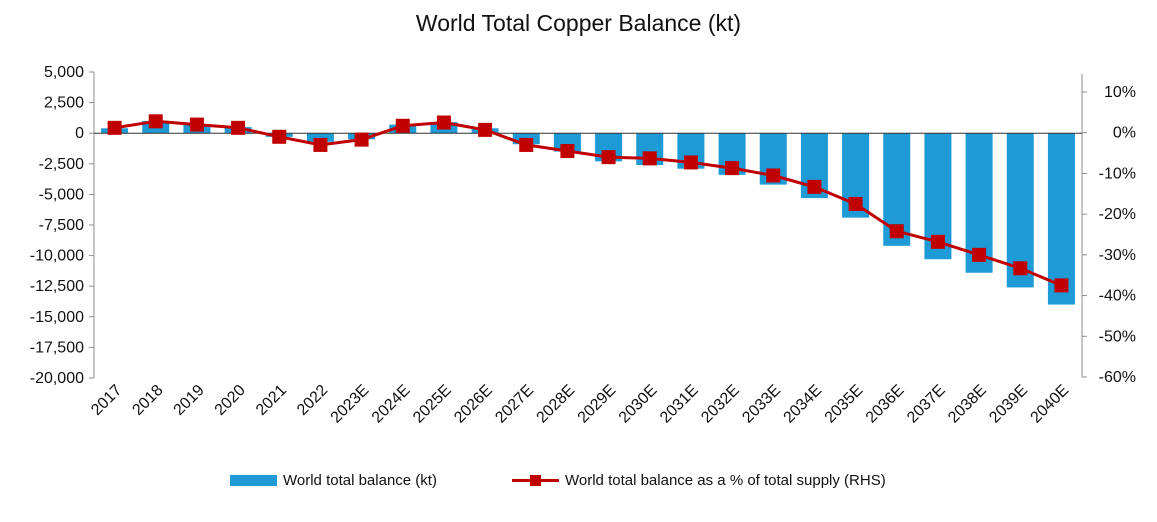 This screenshot has width=1157, height=522. Describe the element at coordinates (79, 133) in the screenshot. I see `y-left-tick-label: 0` at that location.